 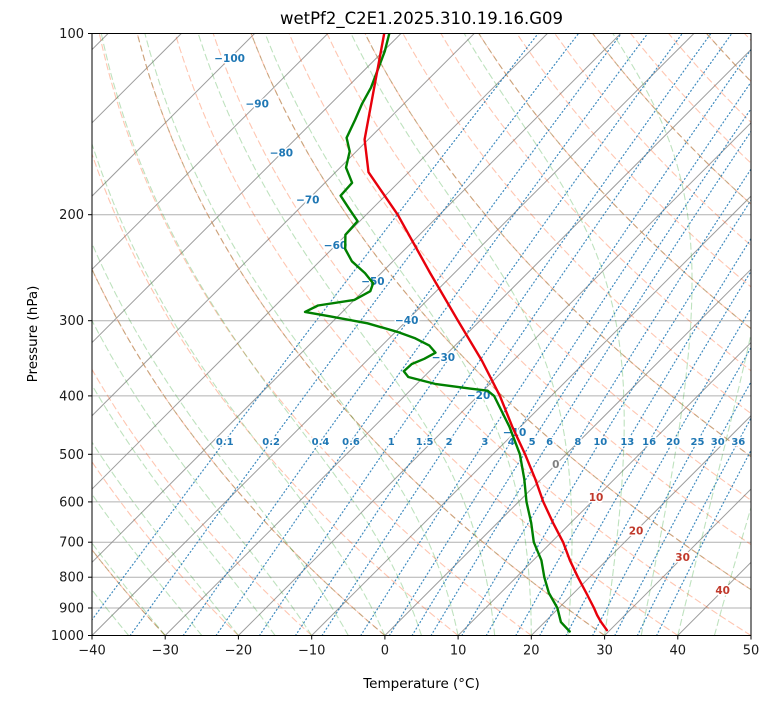 What do you see at coordinates (71, 543) in the screenshot?
I see `svg-text: 700` at bounding box center [71, 543].